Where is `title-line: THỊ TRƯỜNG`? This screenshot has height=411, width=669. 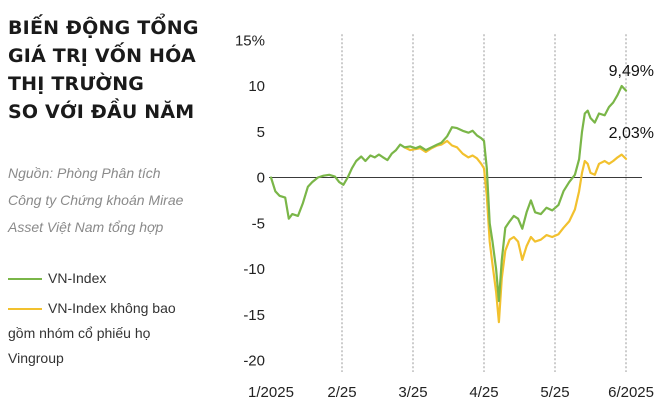 title-line: THỊ TRƯỜNG is located at coordinates (76, 84).